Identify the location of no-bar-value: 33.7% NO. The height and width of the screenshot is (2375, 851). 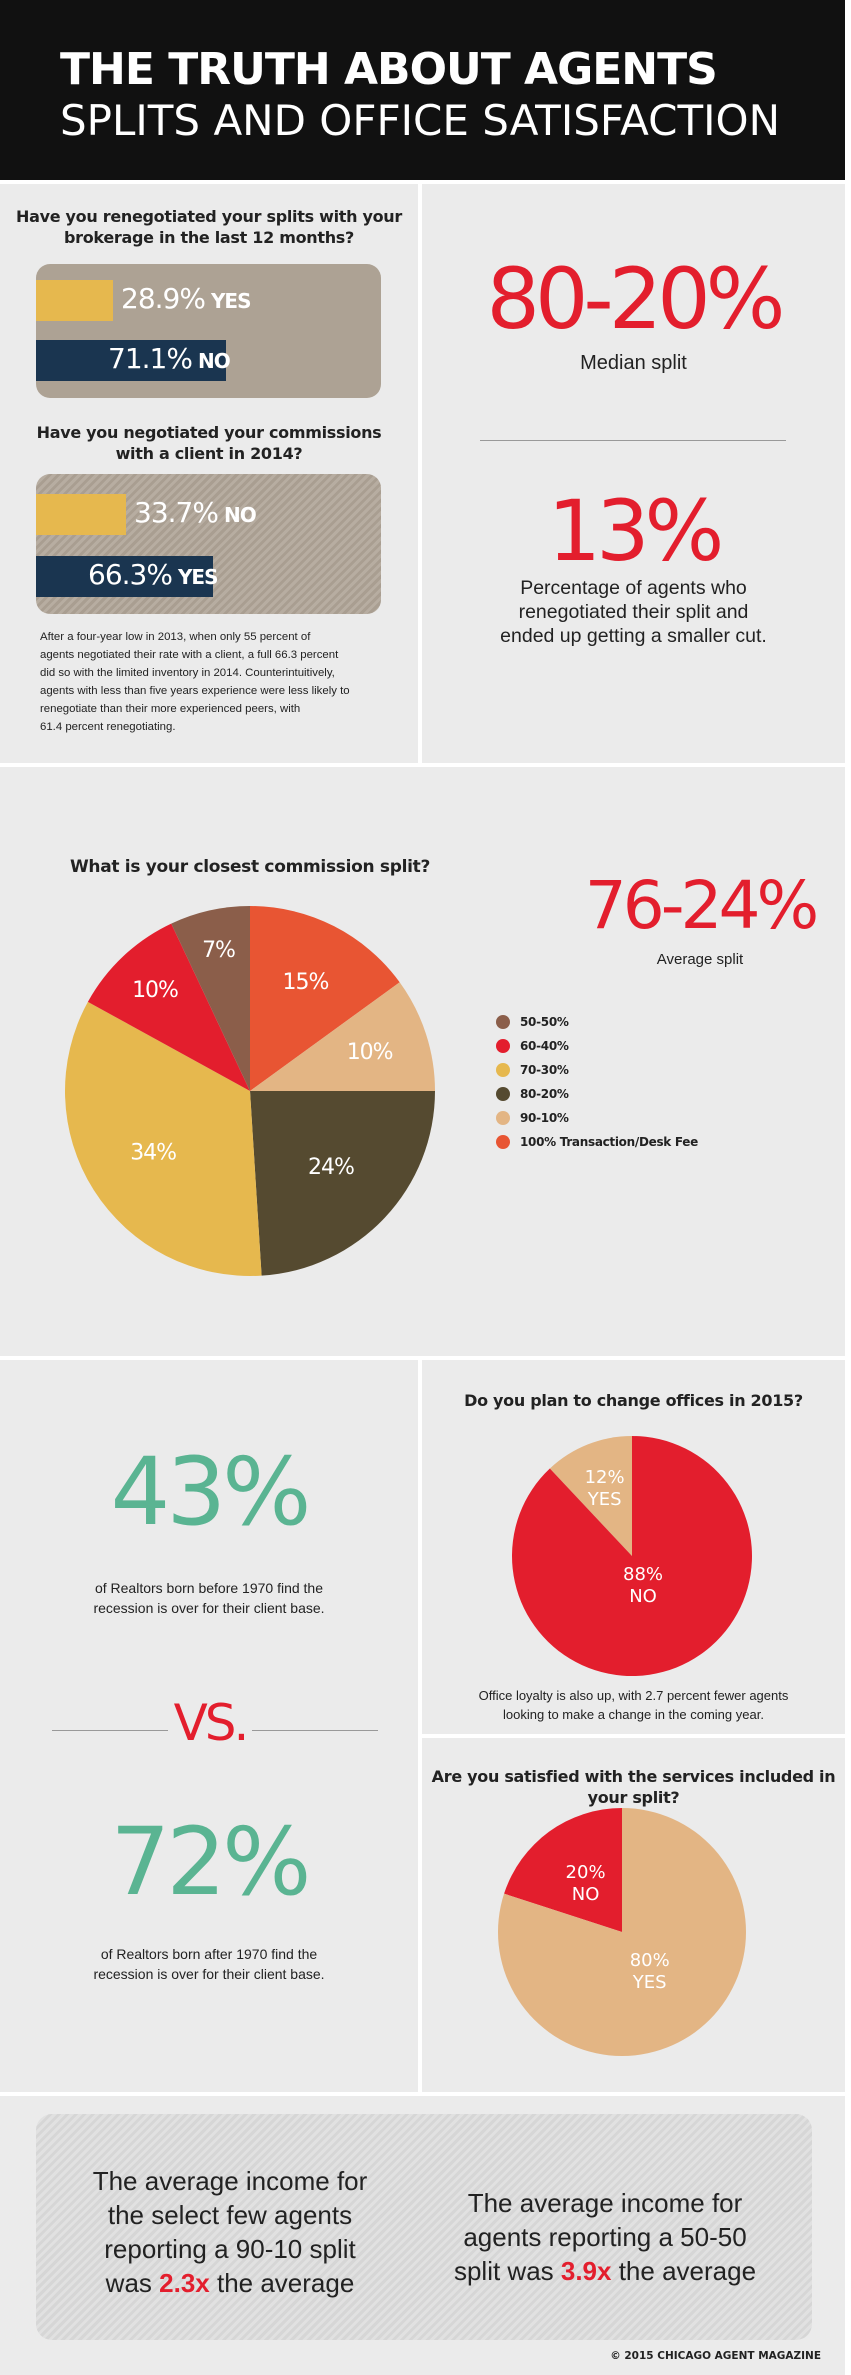
(195, 512).